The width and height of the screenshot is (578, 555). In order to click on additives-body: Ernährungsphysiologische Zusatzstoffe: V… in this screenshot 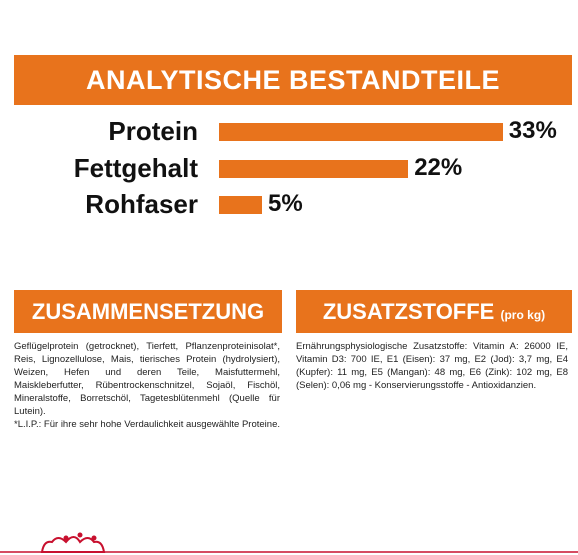, I will do `click(432, 366)`.